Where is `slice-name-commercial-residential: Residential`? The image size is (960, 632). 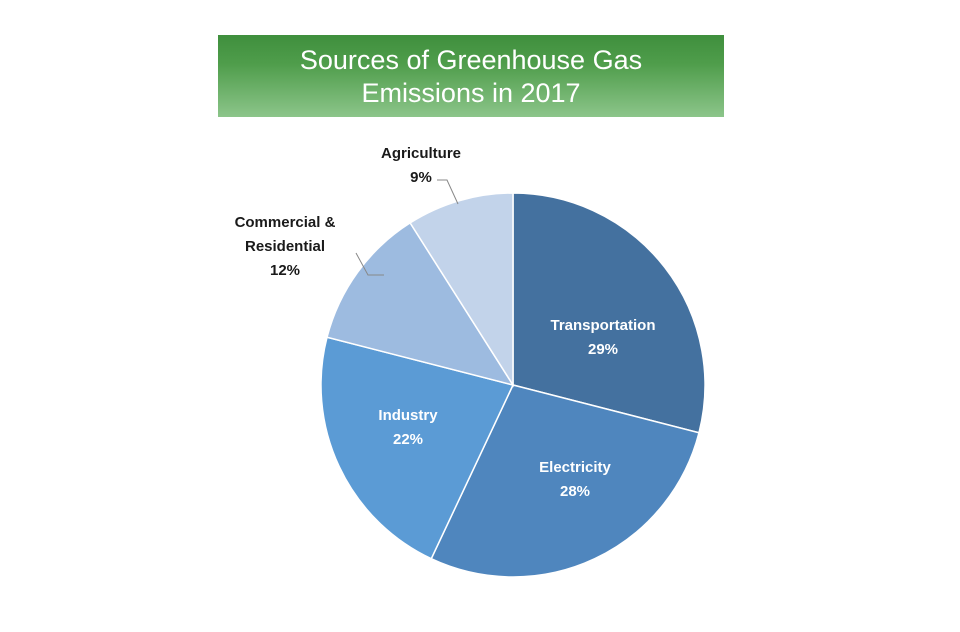 slice-name-commercial-residential: Residential is located at coordinates (285, 246).